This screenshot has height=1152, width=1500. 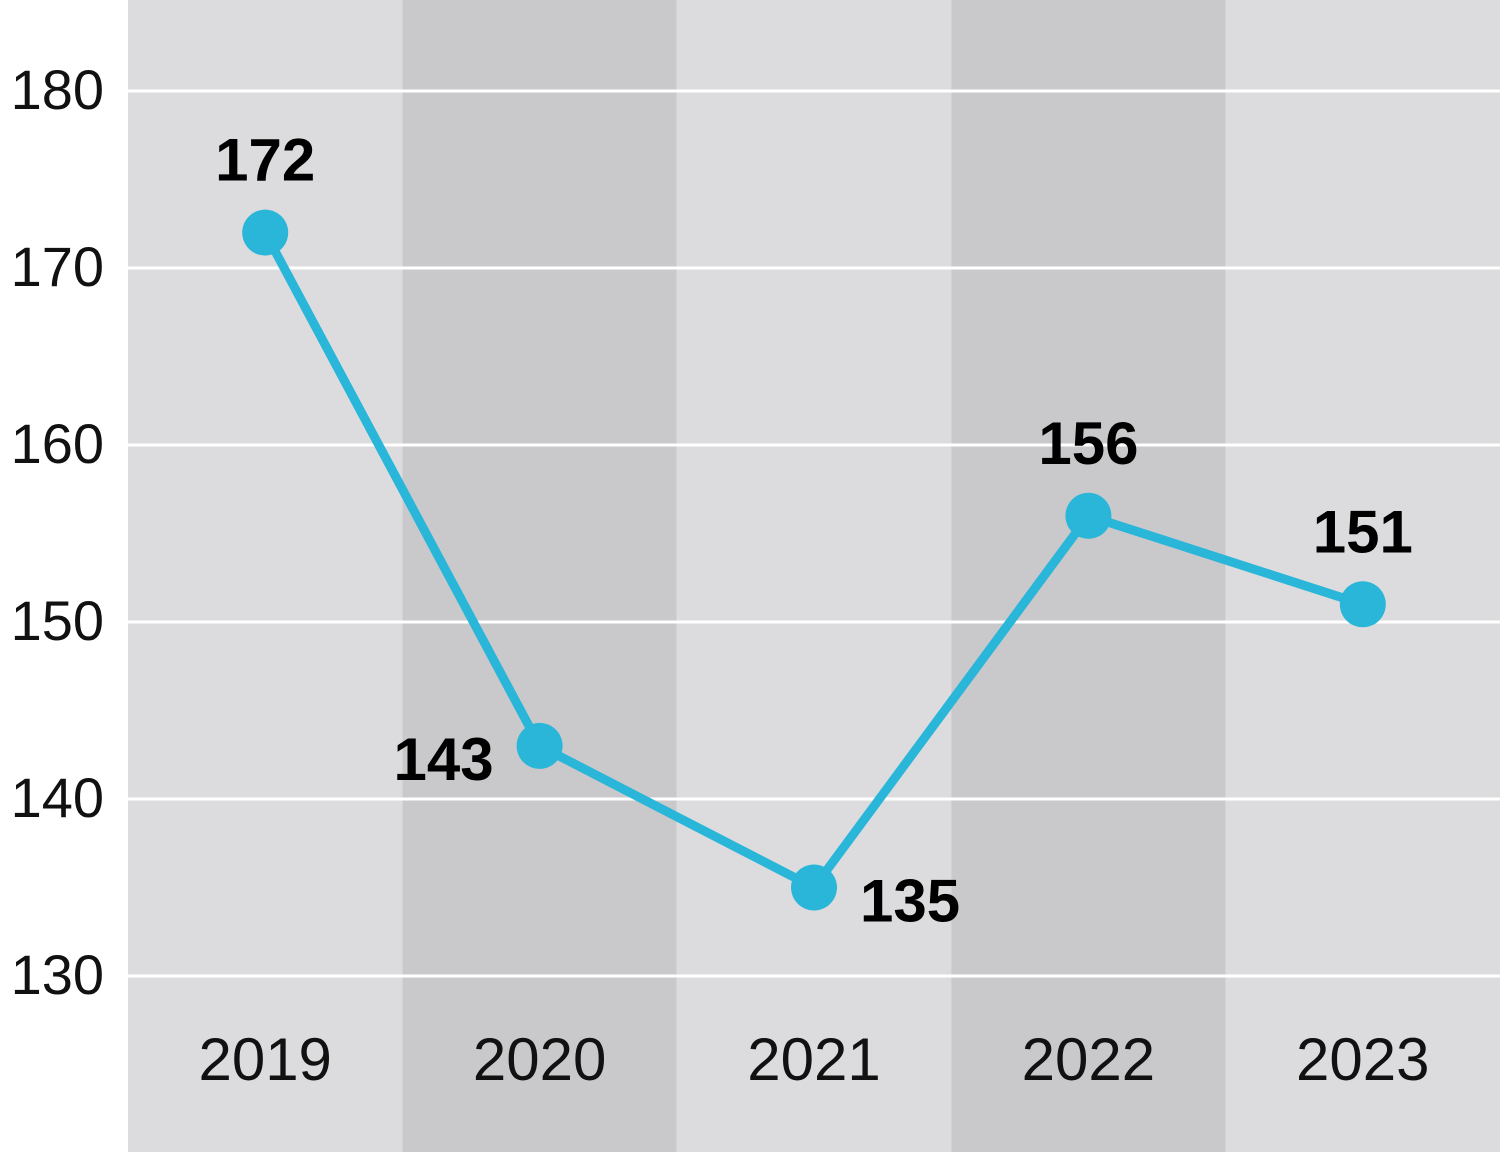 I want to click on data-label: 135, so click(x=910, y=901).